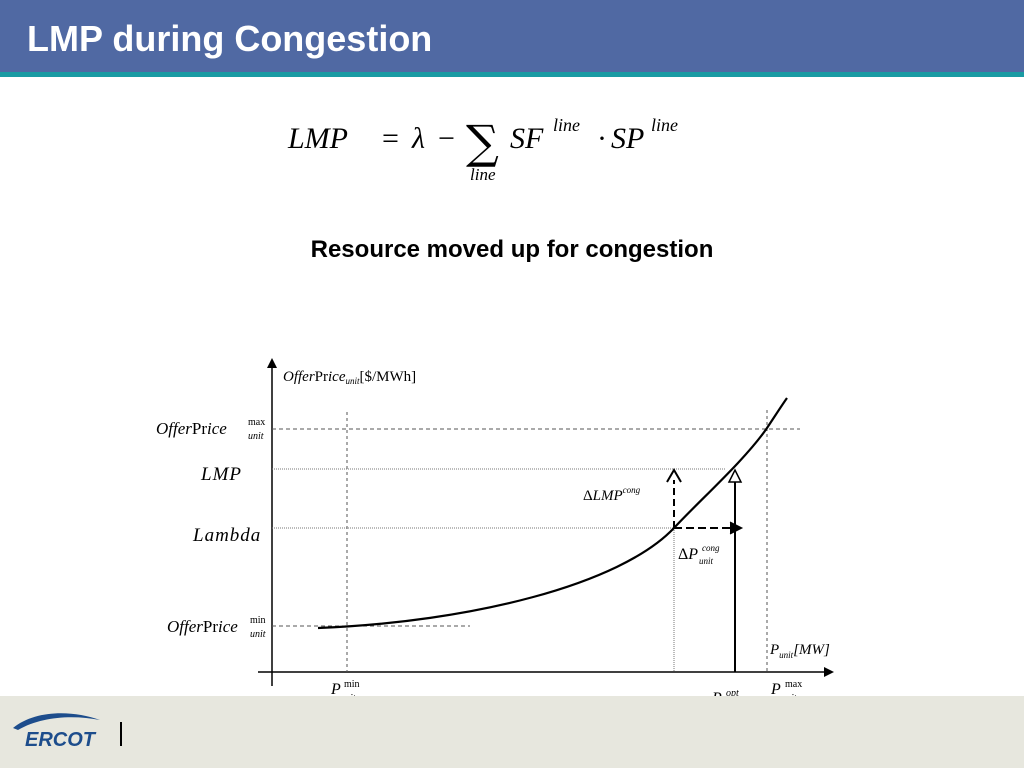 The width and height of the screenshot is (1024, 768). What do you see at coordinates (256, 422) in the screenshot?
I see `offer-price-max-superscript: max` at bounding box center [256, 422].